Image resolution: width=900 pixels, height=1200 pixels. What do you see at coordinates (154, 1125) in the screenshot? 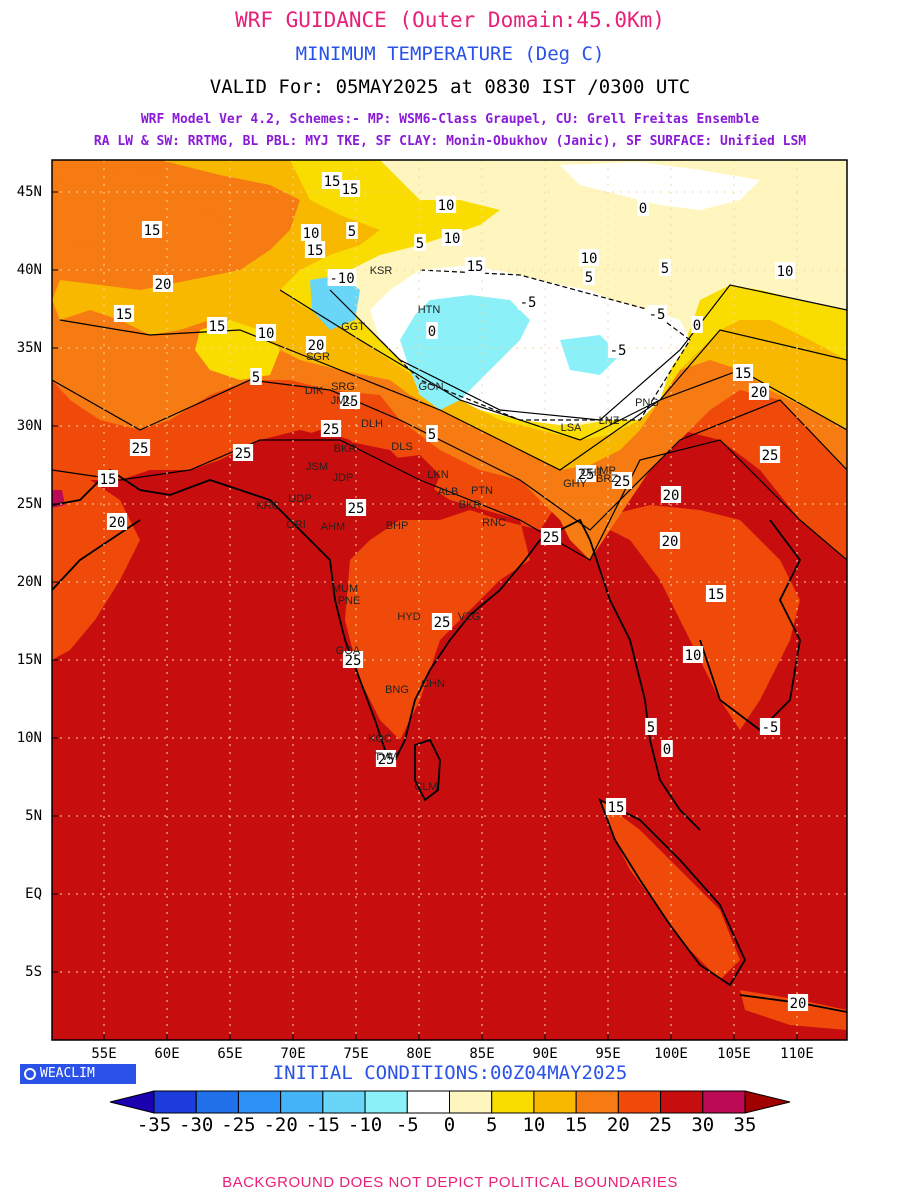
I see `colorbar-tick-label: -35` at bounding box center [154, 1125].